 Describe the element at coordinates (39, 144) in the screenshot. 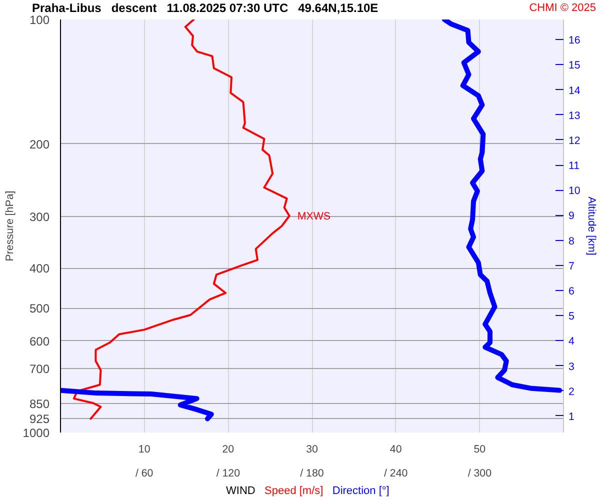

I see `y-tick-label: 200` at that location.